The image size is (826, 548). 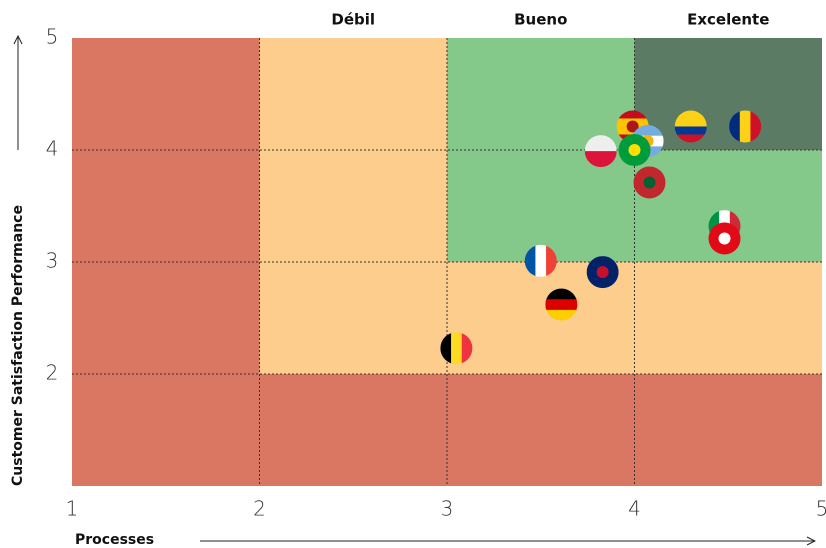 What do you see at coordinates (259, 509) in the screenshot?
I see `x-tick-label: 2` at bounding box center [259, 509].